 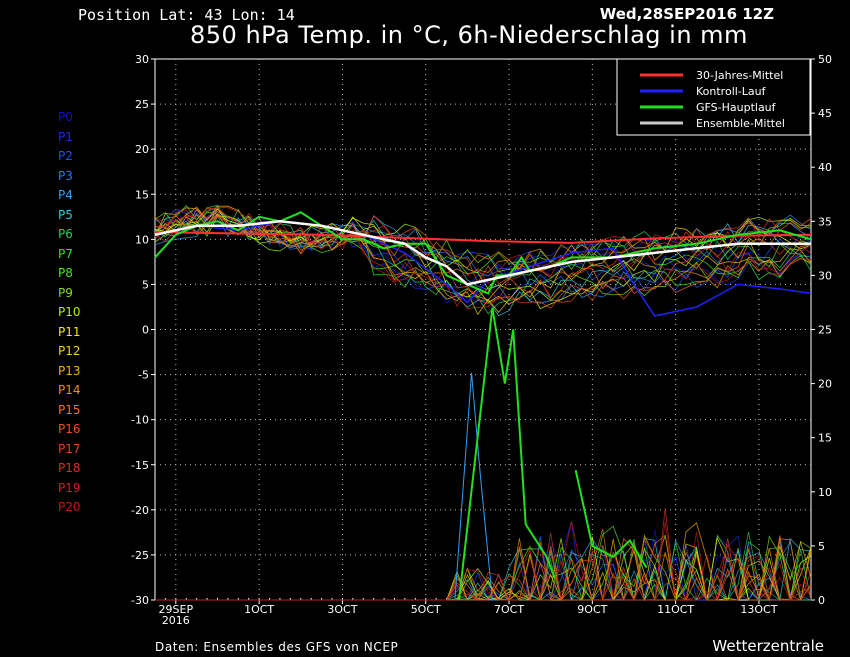 What do you see at coordinates (142, 239) in the screenshot?
I see `y-left-tick-label: 10` at bounding box center [142, 239].